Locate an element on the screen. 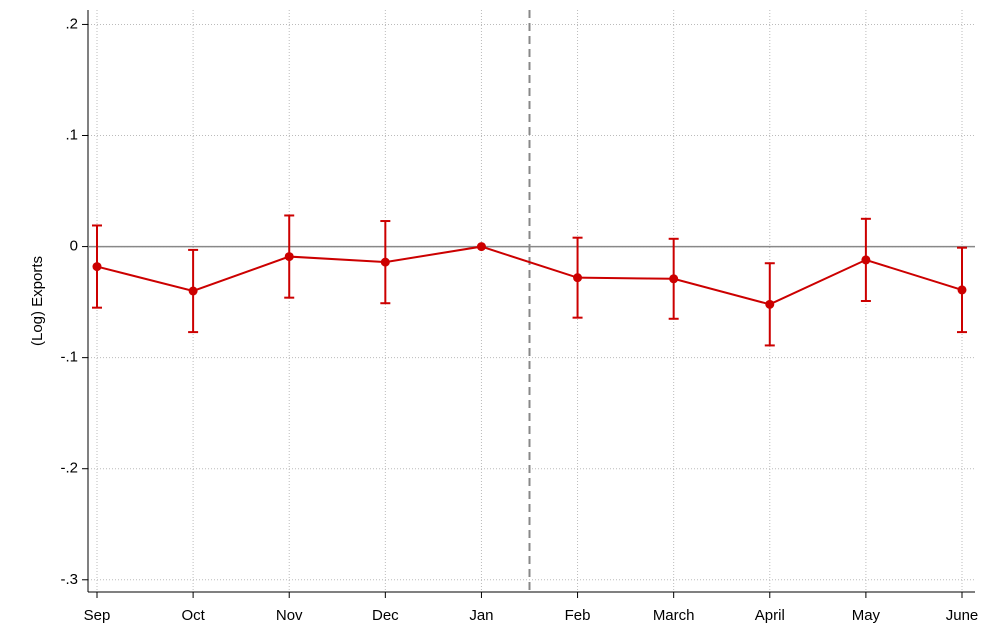  y-tick-label: -.1 is located at coordinates (69, 357).